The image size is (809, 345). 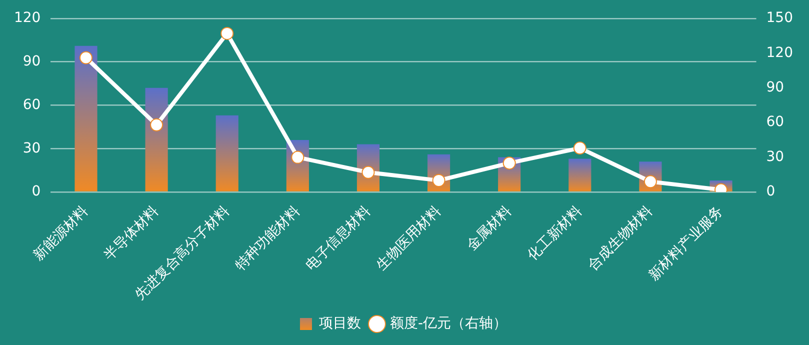 I want to click on y-tick-label: 120, so click(x=27, y=18).